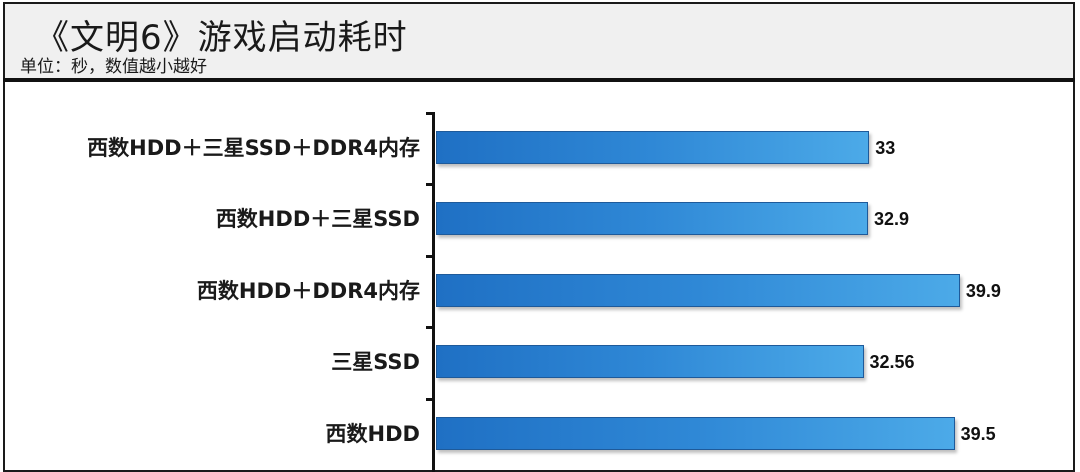 The width and height of the screenshot is (1080, 472). What do you see at coordinates (375, 362) in the screenshot?
I see `category-label: 三星SSD` at bounding box center [375, 362].